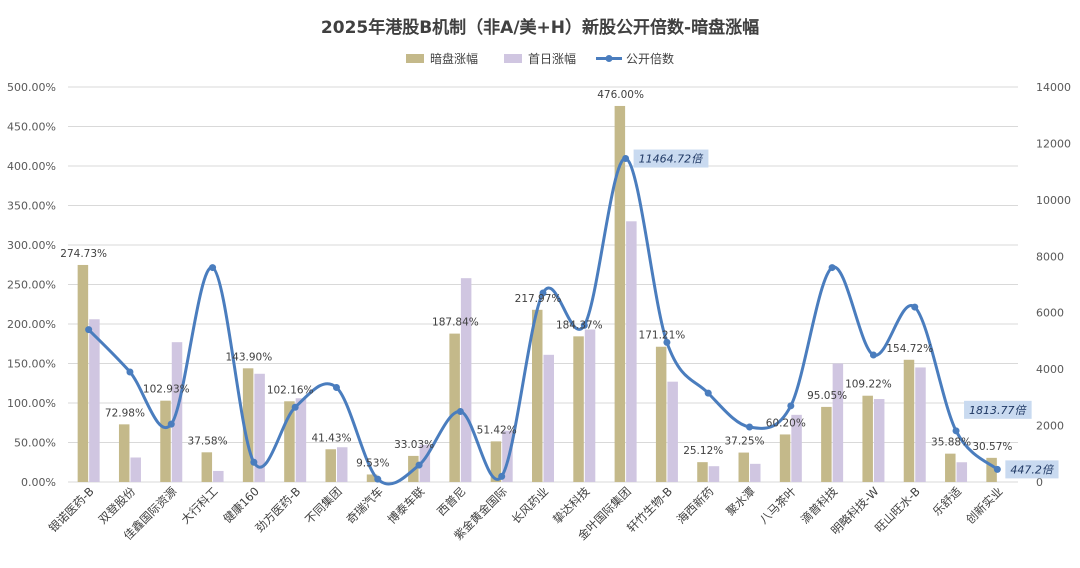  What do you see at coordinates (414, 445) in the screenshot?
I see `bar-data-label: 33.03%` at bounding box center [414, 445].